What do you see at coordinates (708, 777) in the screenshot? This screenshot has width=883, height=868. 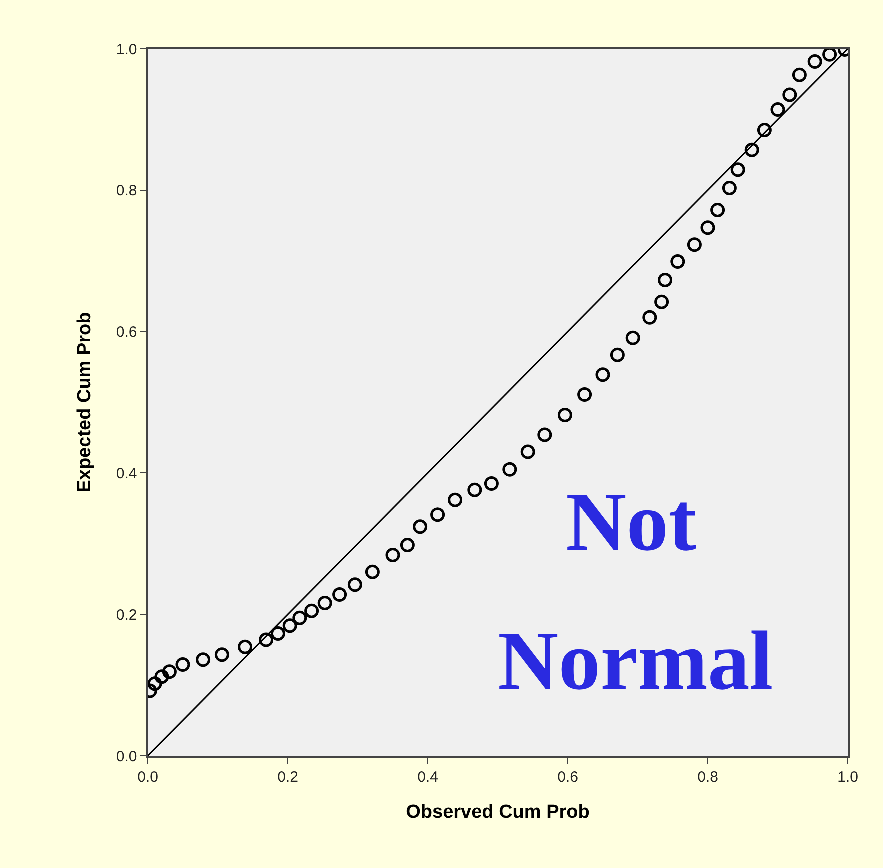 I see `x-tick-label: 0.8` at bounding box center [708, 777].